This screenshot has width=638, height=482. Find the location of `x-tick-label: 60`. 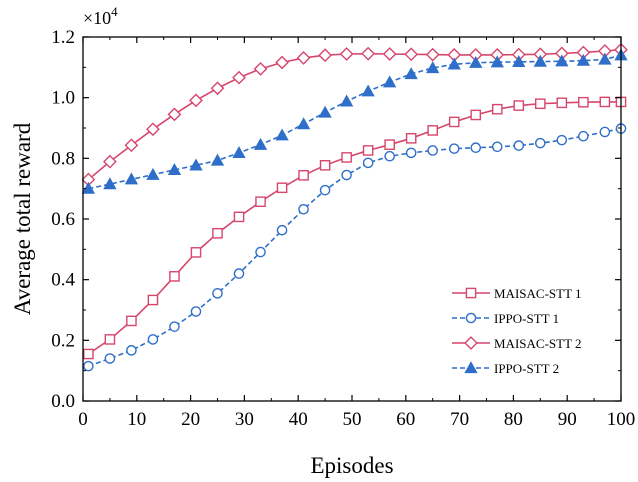

x-tick-label: 60 is located at coordinates (405, 419).